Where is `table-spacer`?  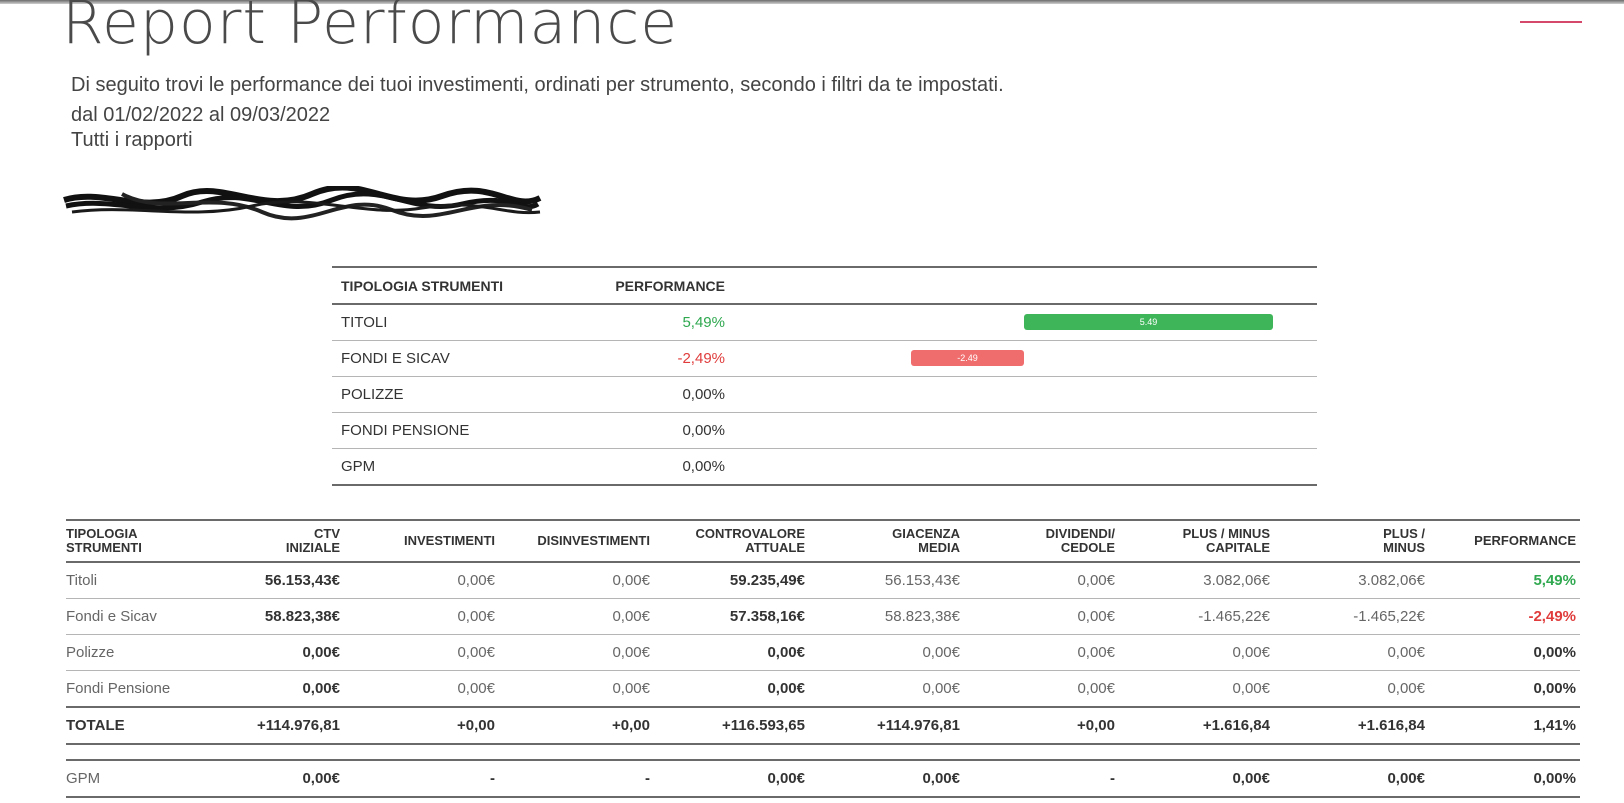
table-spacer is located at coordinates (823, 752).